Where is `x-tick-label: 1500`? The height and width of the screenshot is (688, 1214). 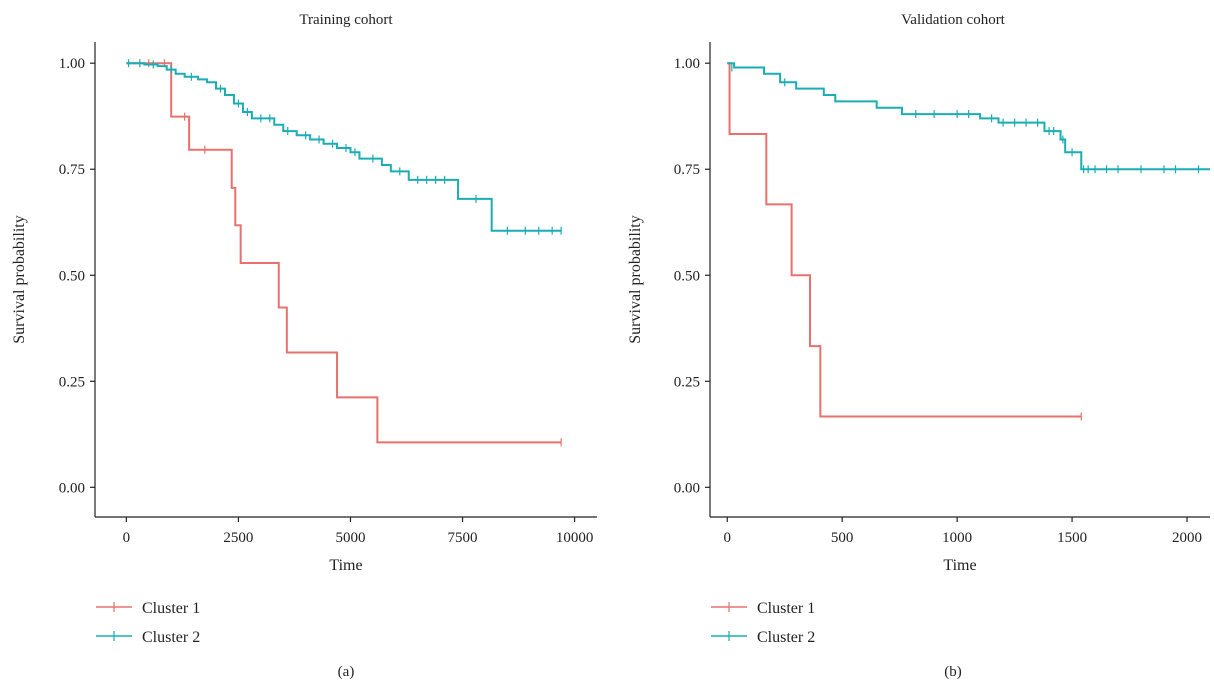
x-tick-label: 1500 is located at coordinates (1072, 538).